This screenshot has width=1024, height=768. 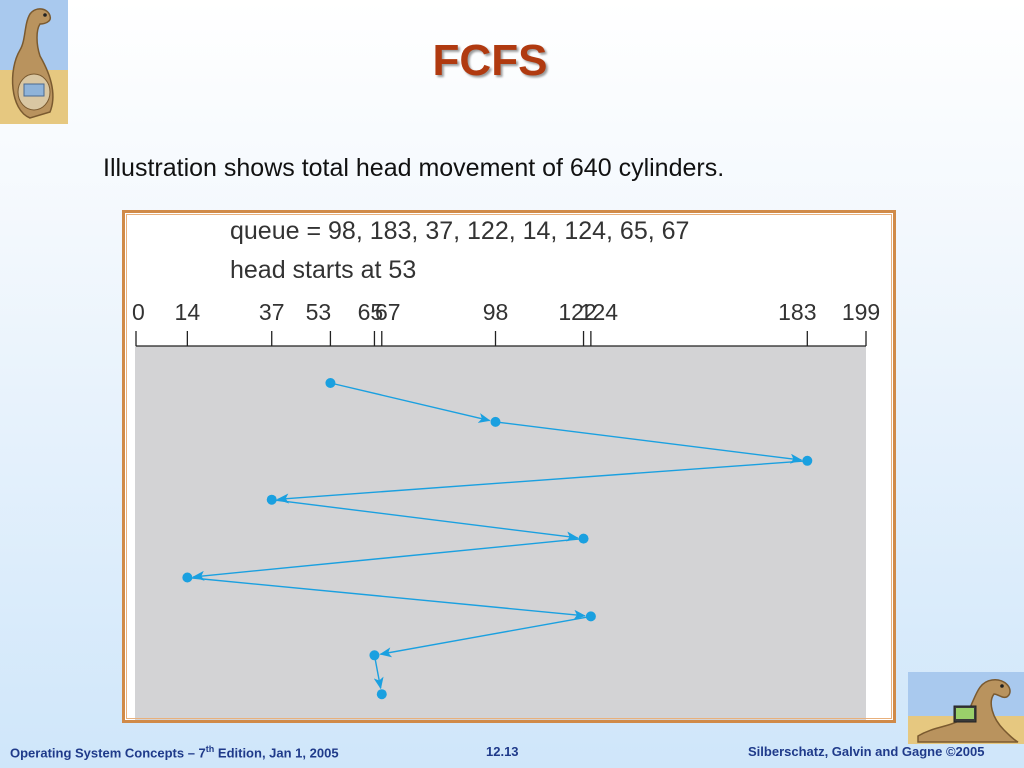 What do you see at coordinates (330, 383) in the screenshot?
I see `request-point-53-start` at bounding box center [330, 383].